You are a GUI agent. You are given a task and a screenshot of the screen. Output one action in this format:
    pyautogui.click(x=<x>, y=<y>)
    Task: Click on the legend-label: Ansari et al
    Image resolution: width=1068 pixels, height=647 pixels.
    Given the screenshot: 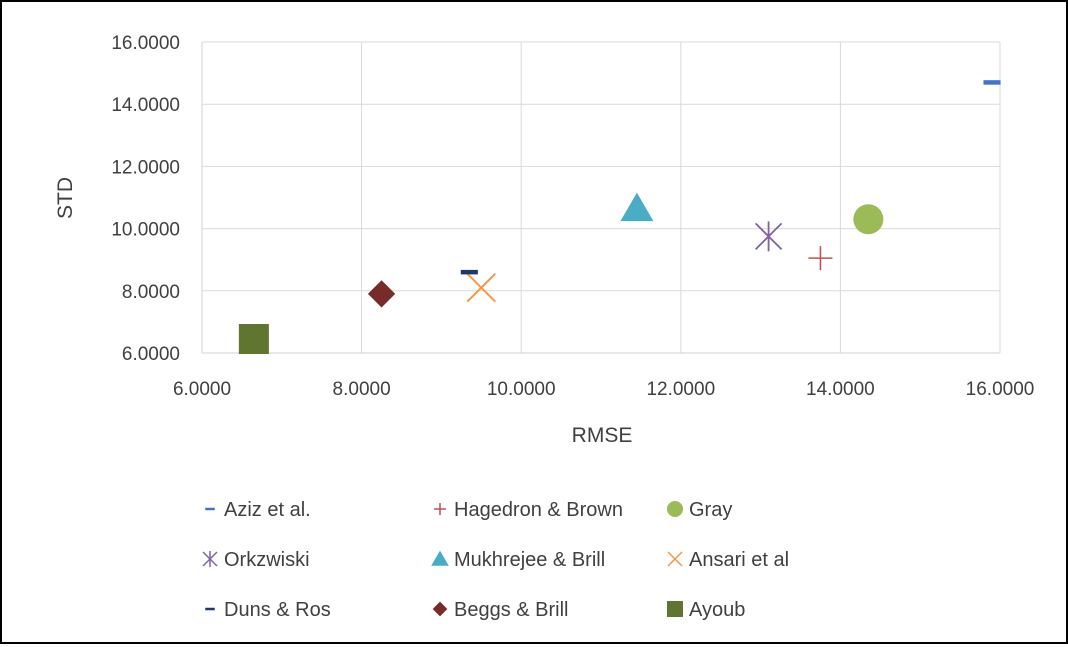 What is the action you would take?
    pyautogui.click(x=739, y=560)
    